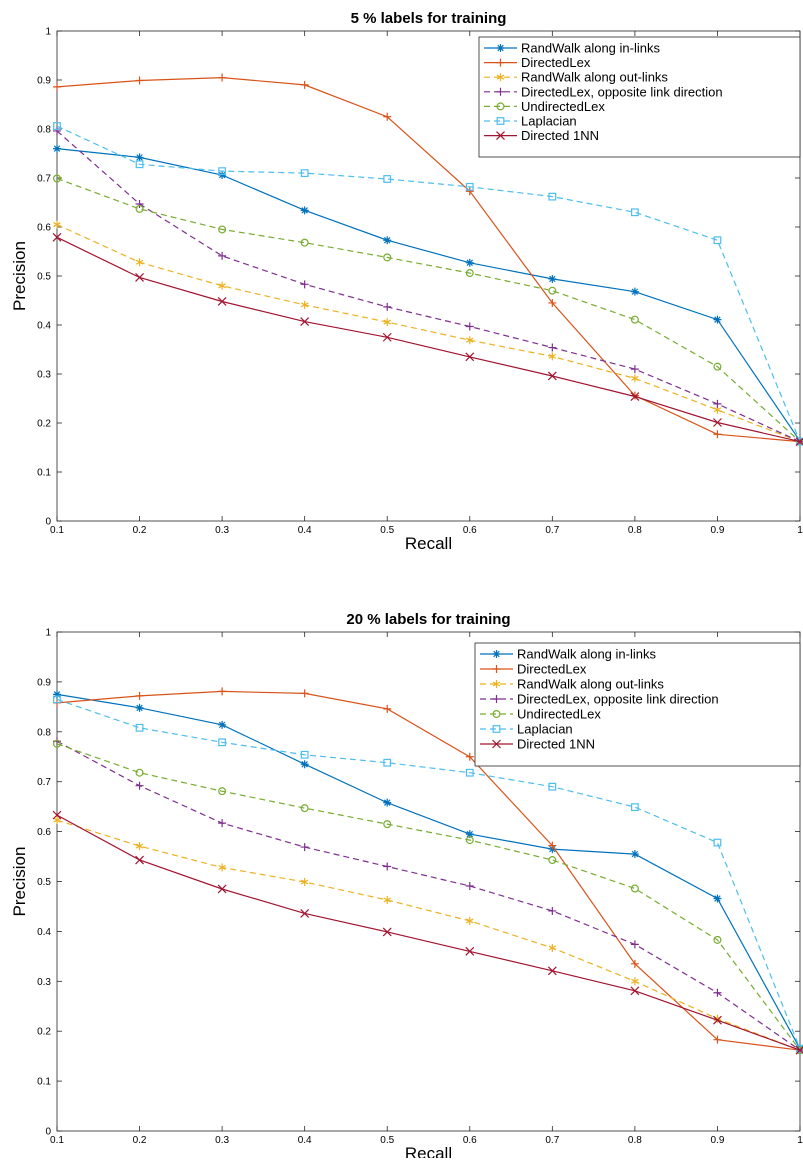 The image size is (803, 1163). Describe the element at coordinates (44, 882) in the screenshot. I see `y-tick-label: 0.5` at that location.